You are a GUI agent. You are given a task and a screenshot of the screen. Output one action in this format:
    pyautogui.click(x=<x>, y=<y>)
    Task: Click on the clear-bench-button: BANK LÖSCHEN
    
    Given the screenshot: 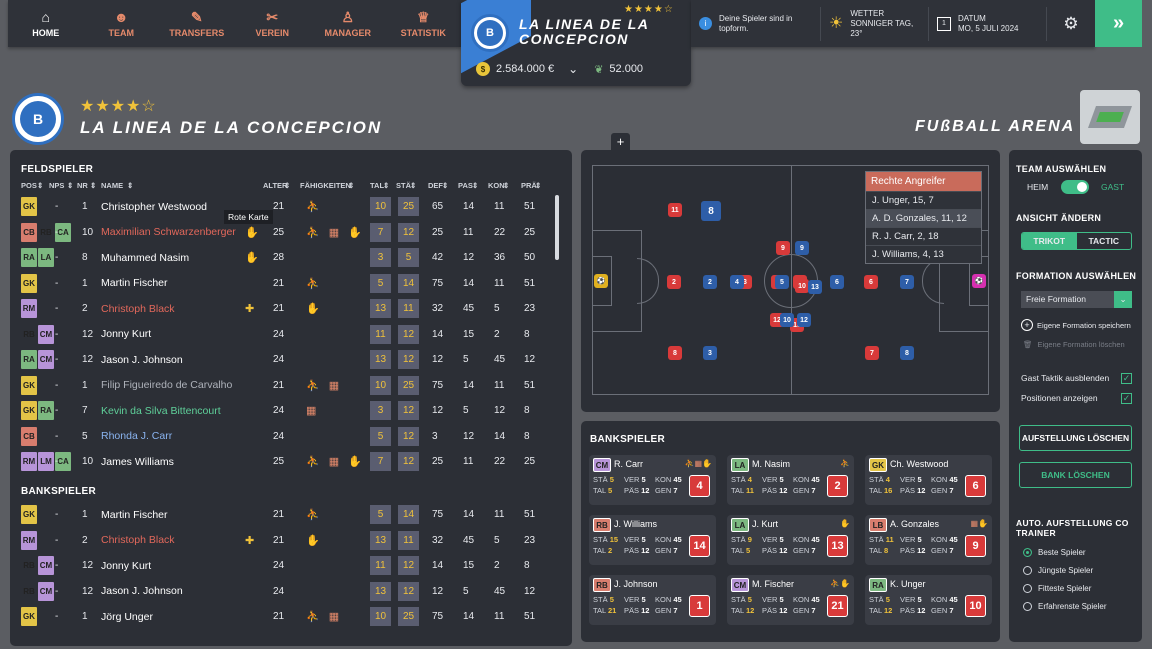 What is the action you would take?
    pyautogui.click(x=1075, y=475)
    